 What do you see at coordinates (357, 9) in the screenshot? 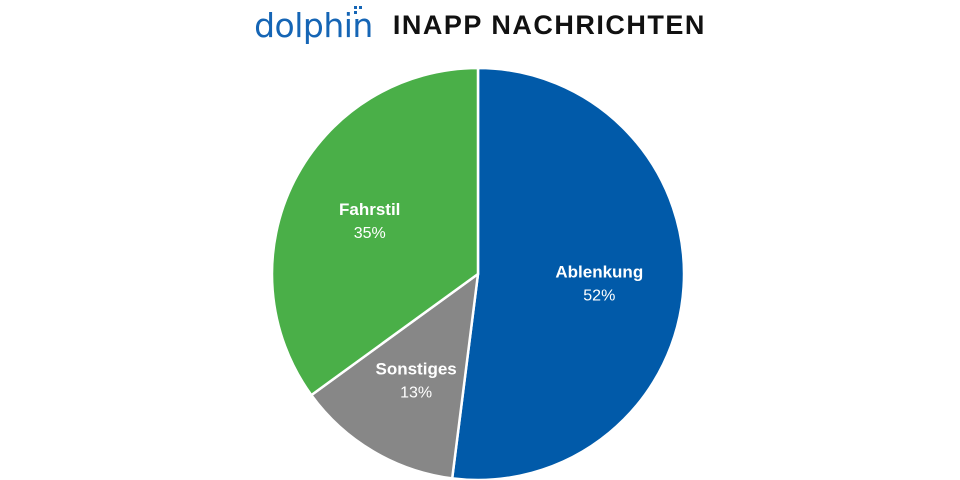
I see `logo-dots-icon` at bounding box center [357, 9].